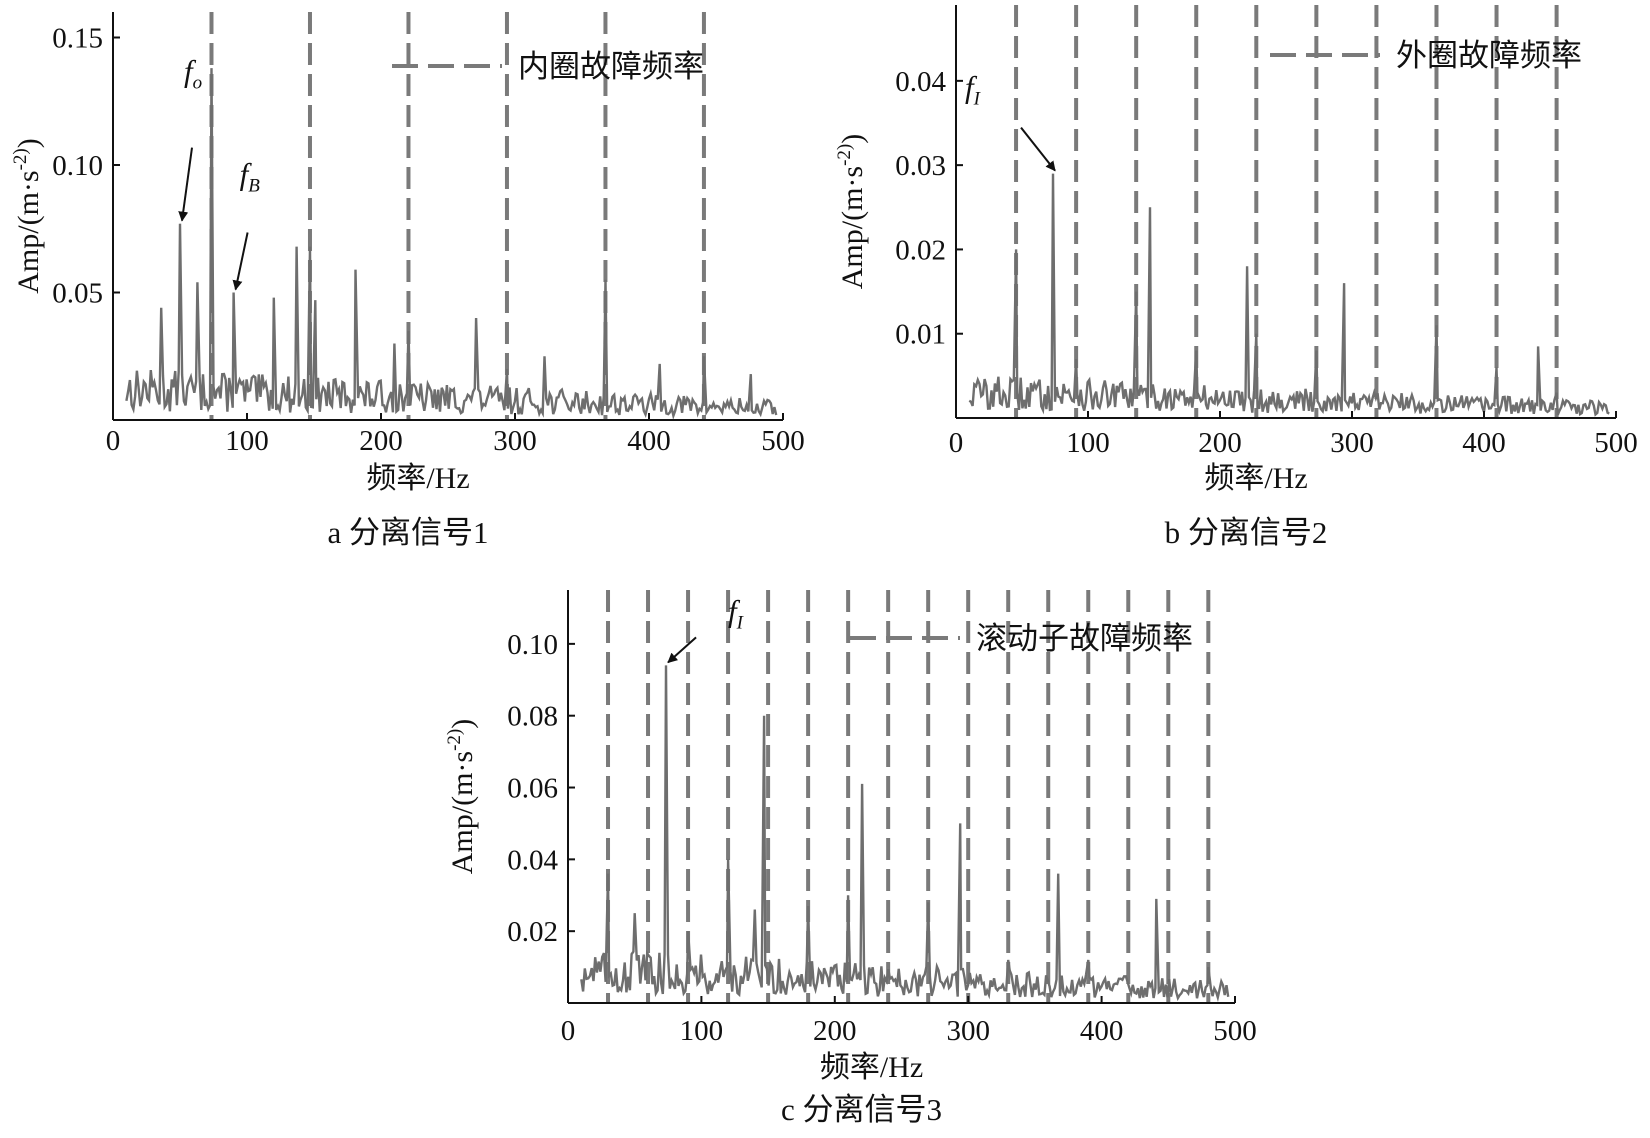 Image resolution: width=1650 pixels, height=1138 pixels. I want to click on x-tick-label-a-5: 500, so click(783, 441).